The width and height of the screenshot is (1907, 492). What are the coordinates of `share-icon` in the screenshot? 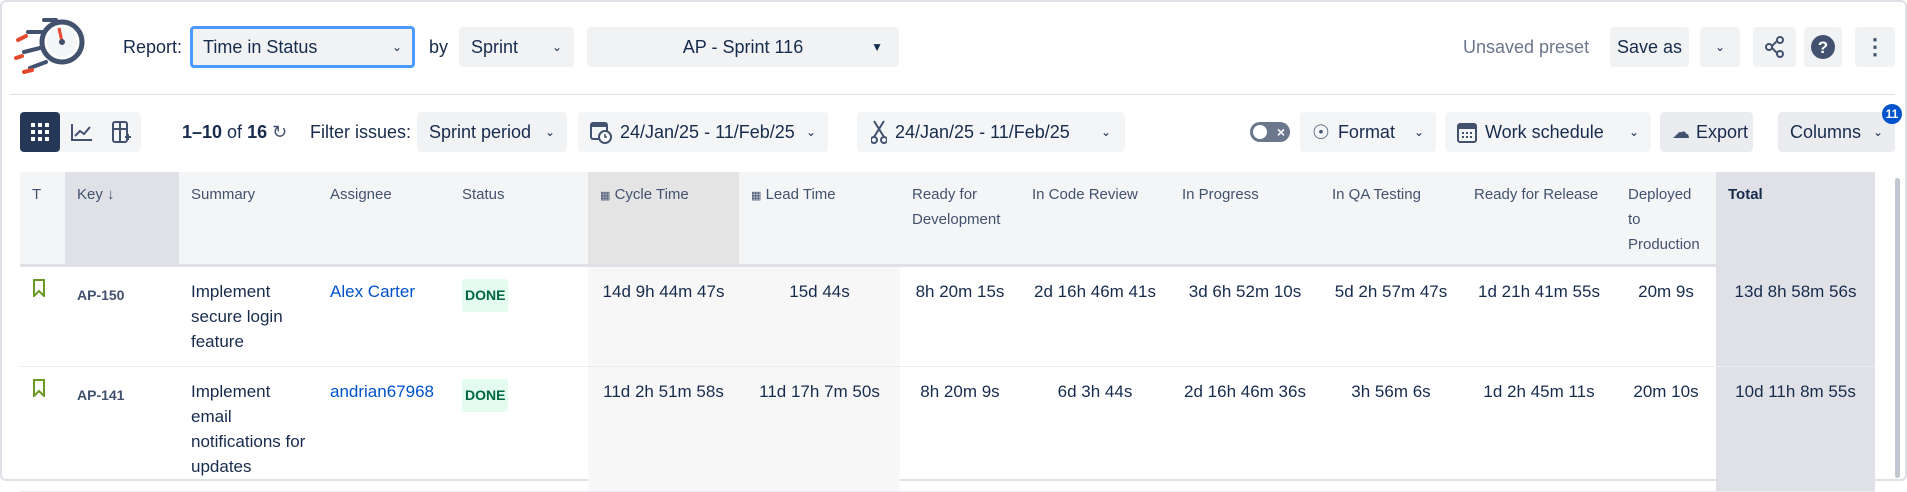 It's located at (1774, 47).